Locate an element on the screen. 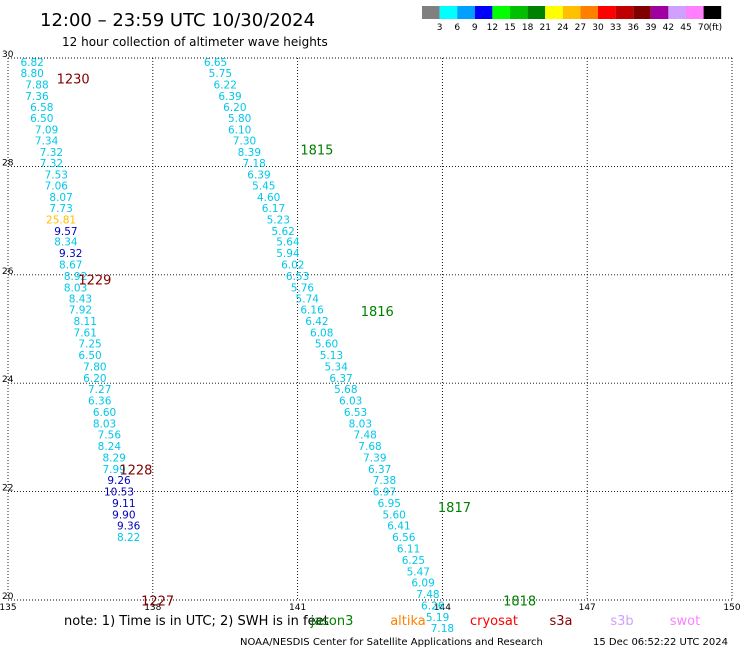 The height and width of the screenshot is (654, 740). satellite-legend-item: s3a is located at coordinates (560, 621).